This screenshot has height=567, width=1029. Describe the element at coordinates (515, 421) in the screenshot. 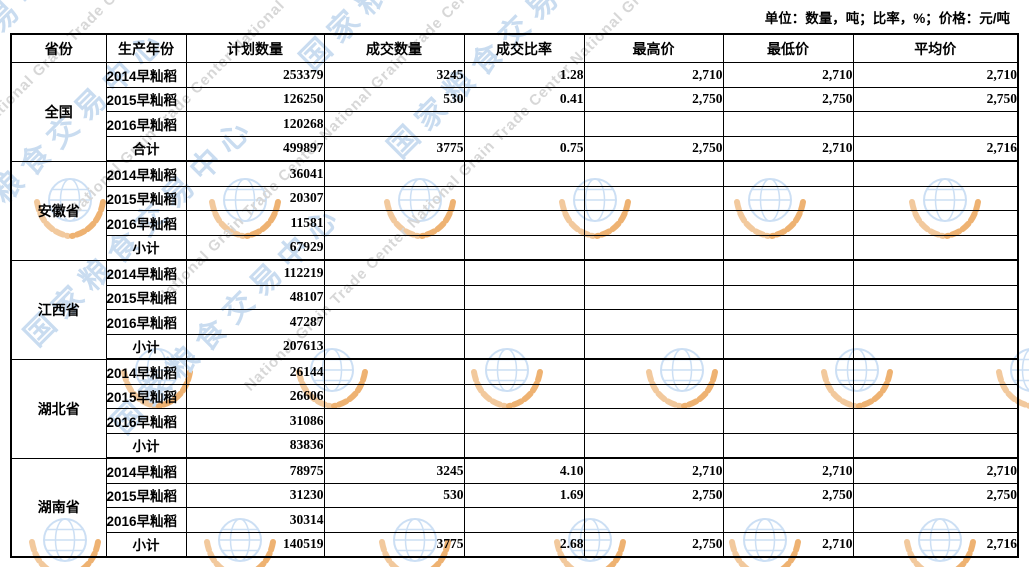

I see `table-row: 2016早籼稻 31086` at that location.